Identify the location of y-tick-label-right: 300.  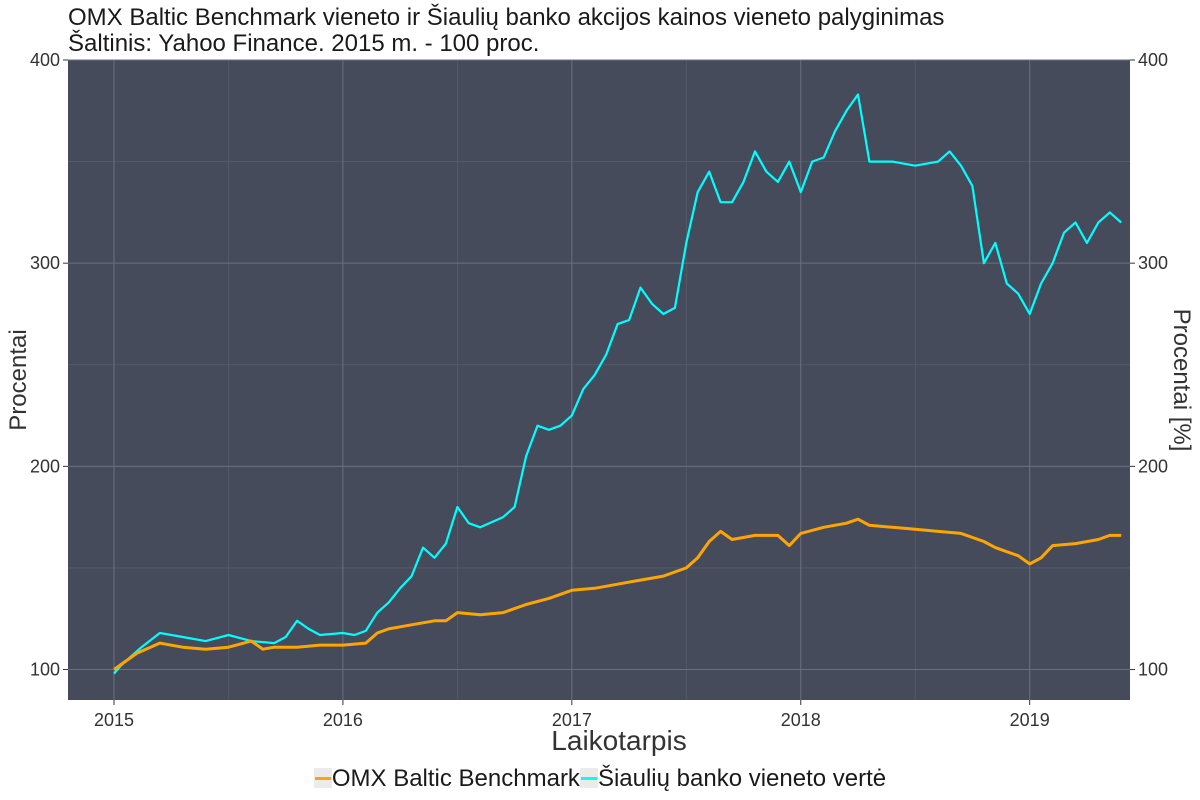
(1153, 263).